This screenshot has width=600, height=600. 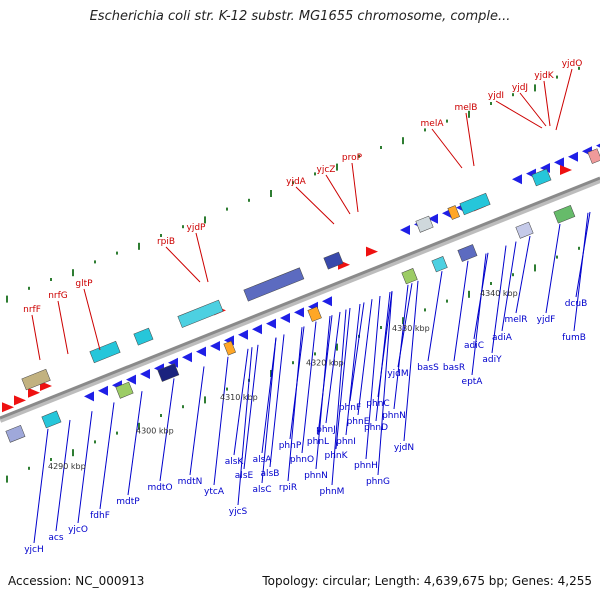 What do you see at coordinates (473, 382) in the screenshot?
I see `gene-label-eptA: eptA` at bounding box center [473, 382].